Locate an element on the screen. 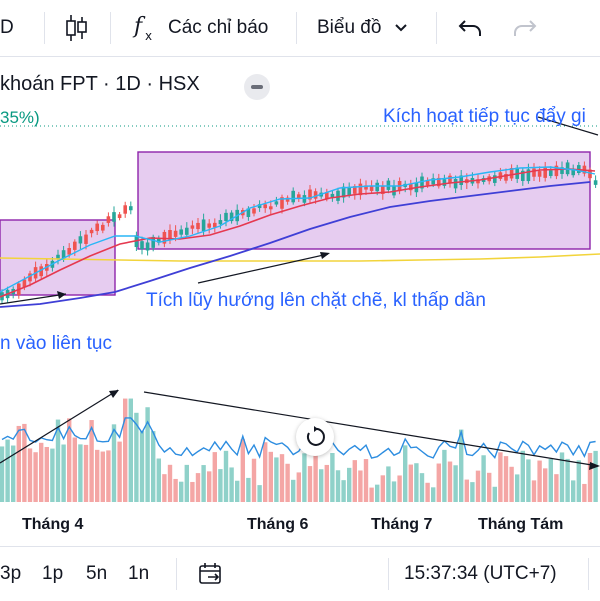 This screenshot has width=600, height=601. chart-type-dropdown: Biểu đồ is located at coordinates (363, 28).